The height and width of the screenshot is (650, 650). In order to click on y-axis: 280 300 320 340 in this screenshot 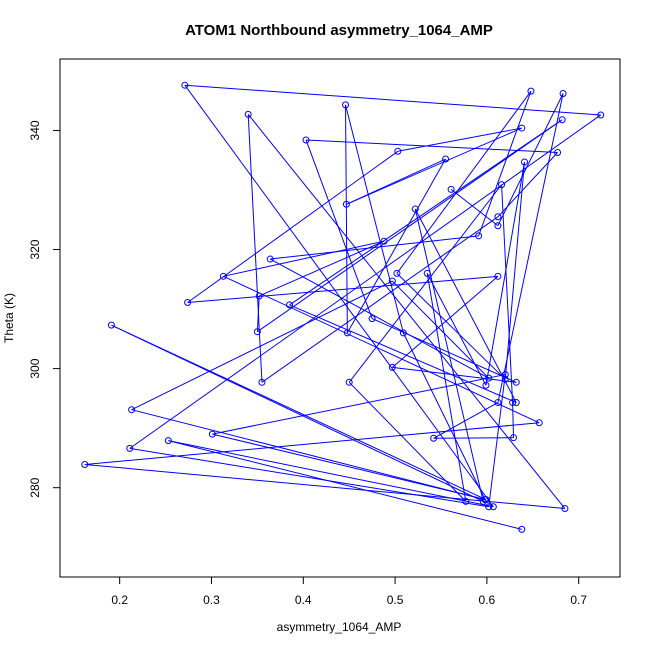, I will do `click(44, 309)`.